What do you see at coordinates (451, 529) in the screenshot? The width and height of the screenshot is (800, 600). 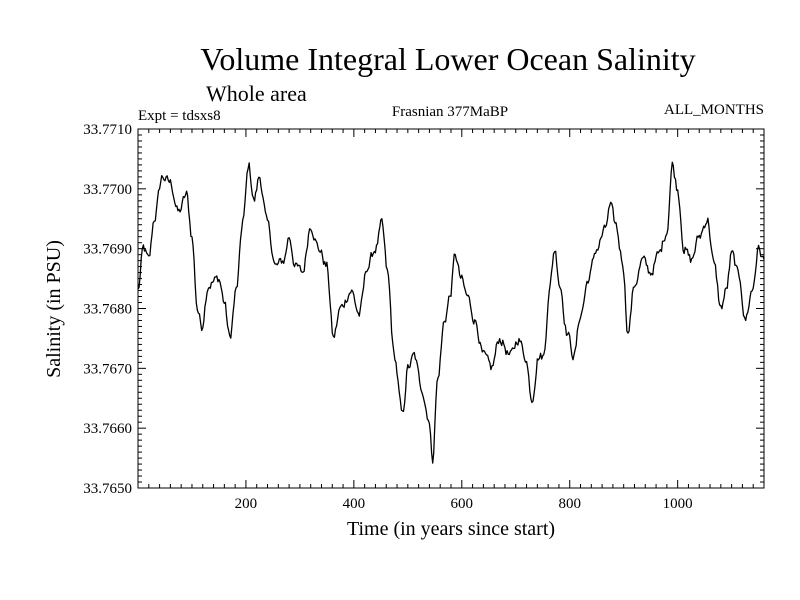 I see `x-axis-label: Time (in years since start)` at bounding box center [451, 529].